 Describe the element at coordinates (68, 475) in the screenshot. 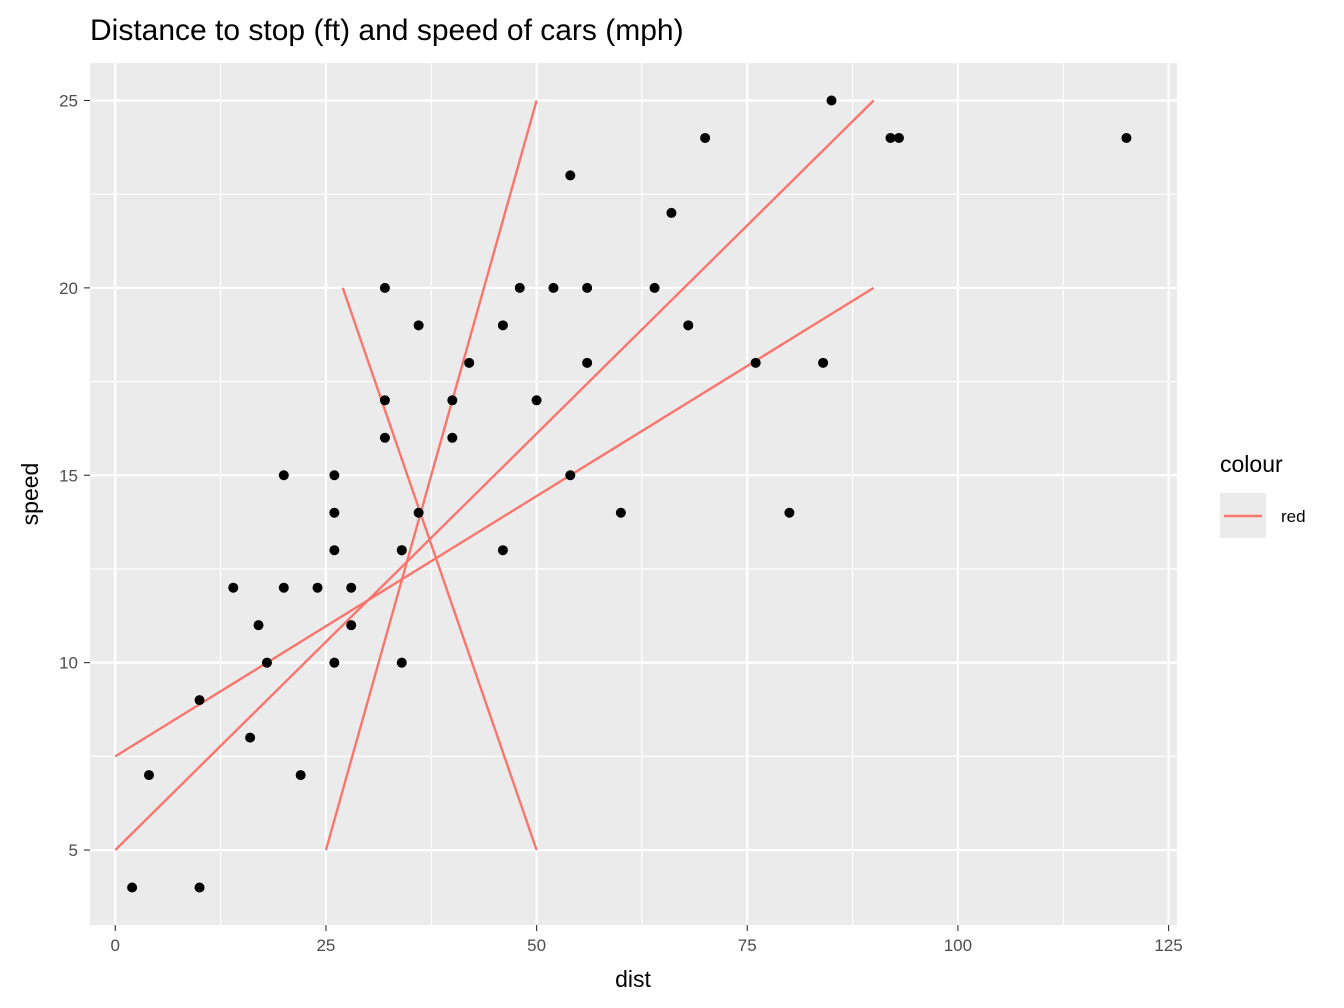

I see `y-tick-label: 15` at that location.